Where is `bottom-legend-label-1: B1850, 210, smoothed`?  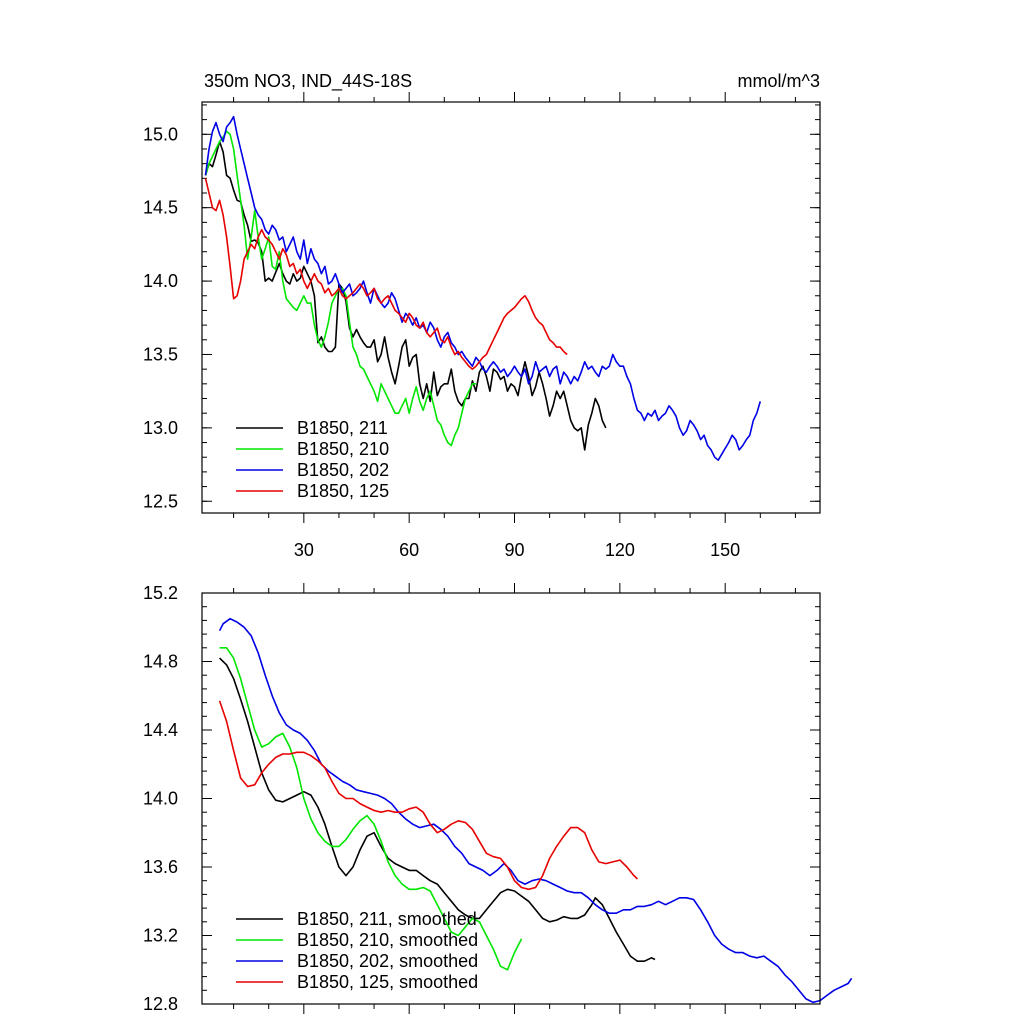 bottom-legend-label-1: B1850, 210, smoothed is located at coordinates (387, 940).